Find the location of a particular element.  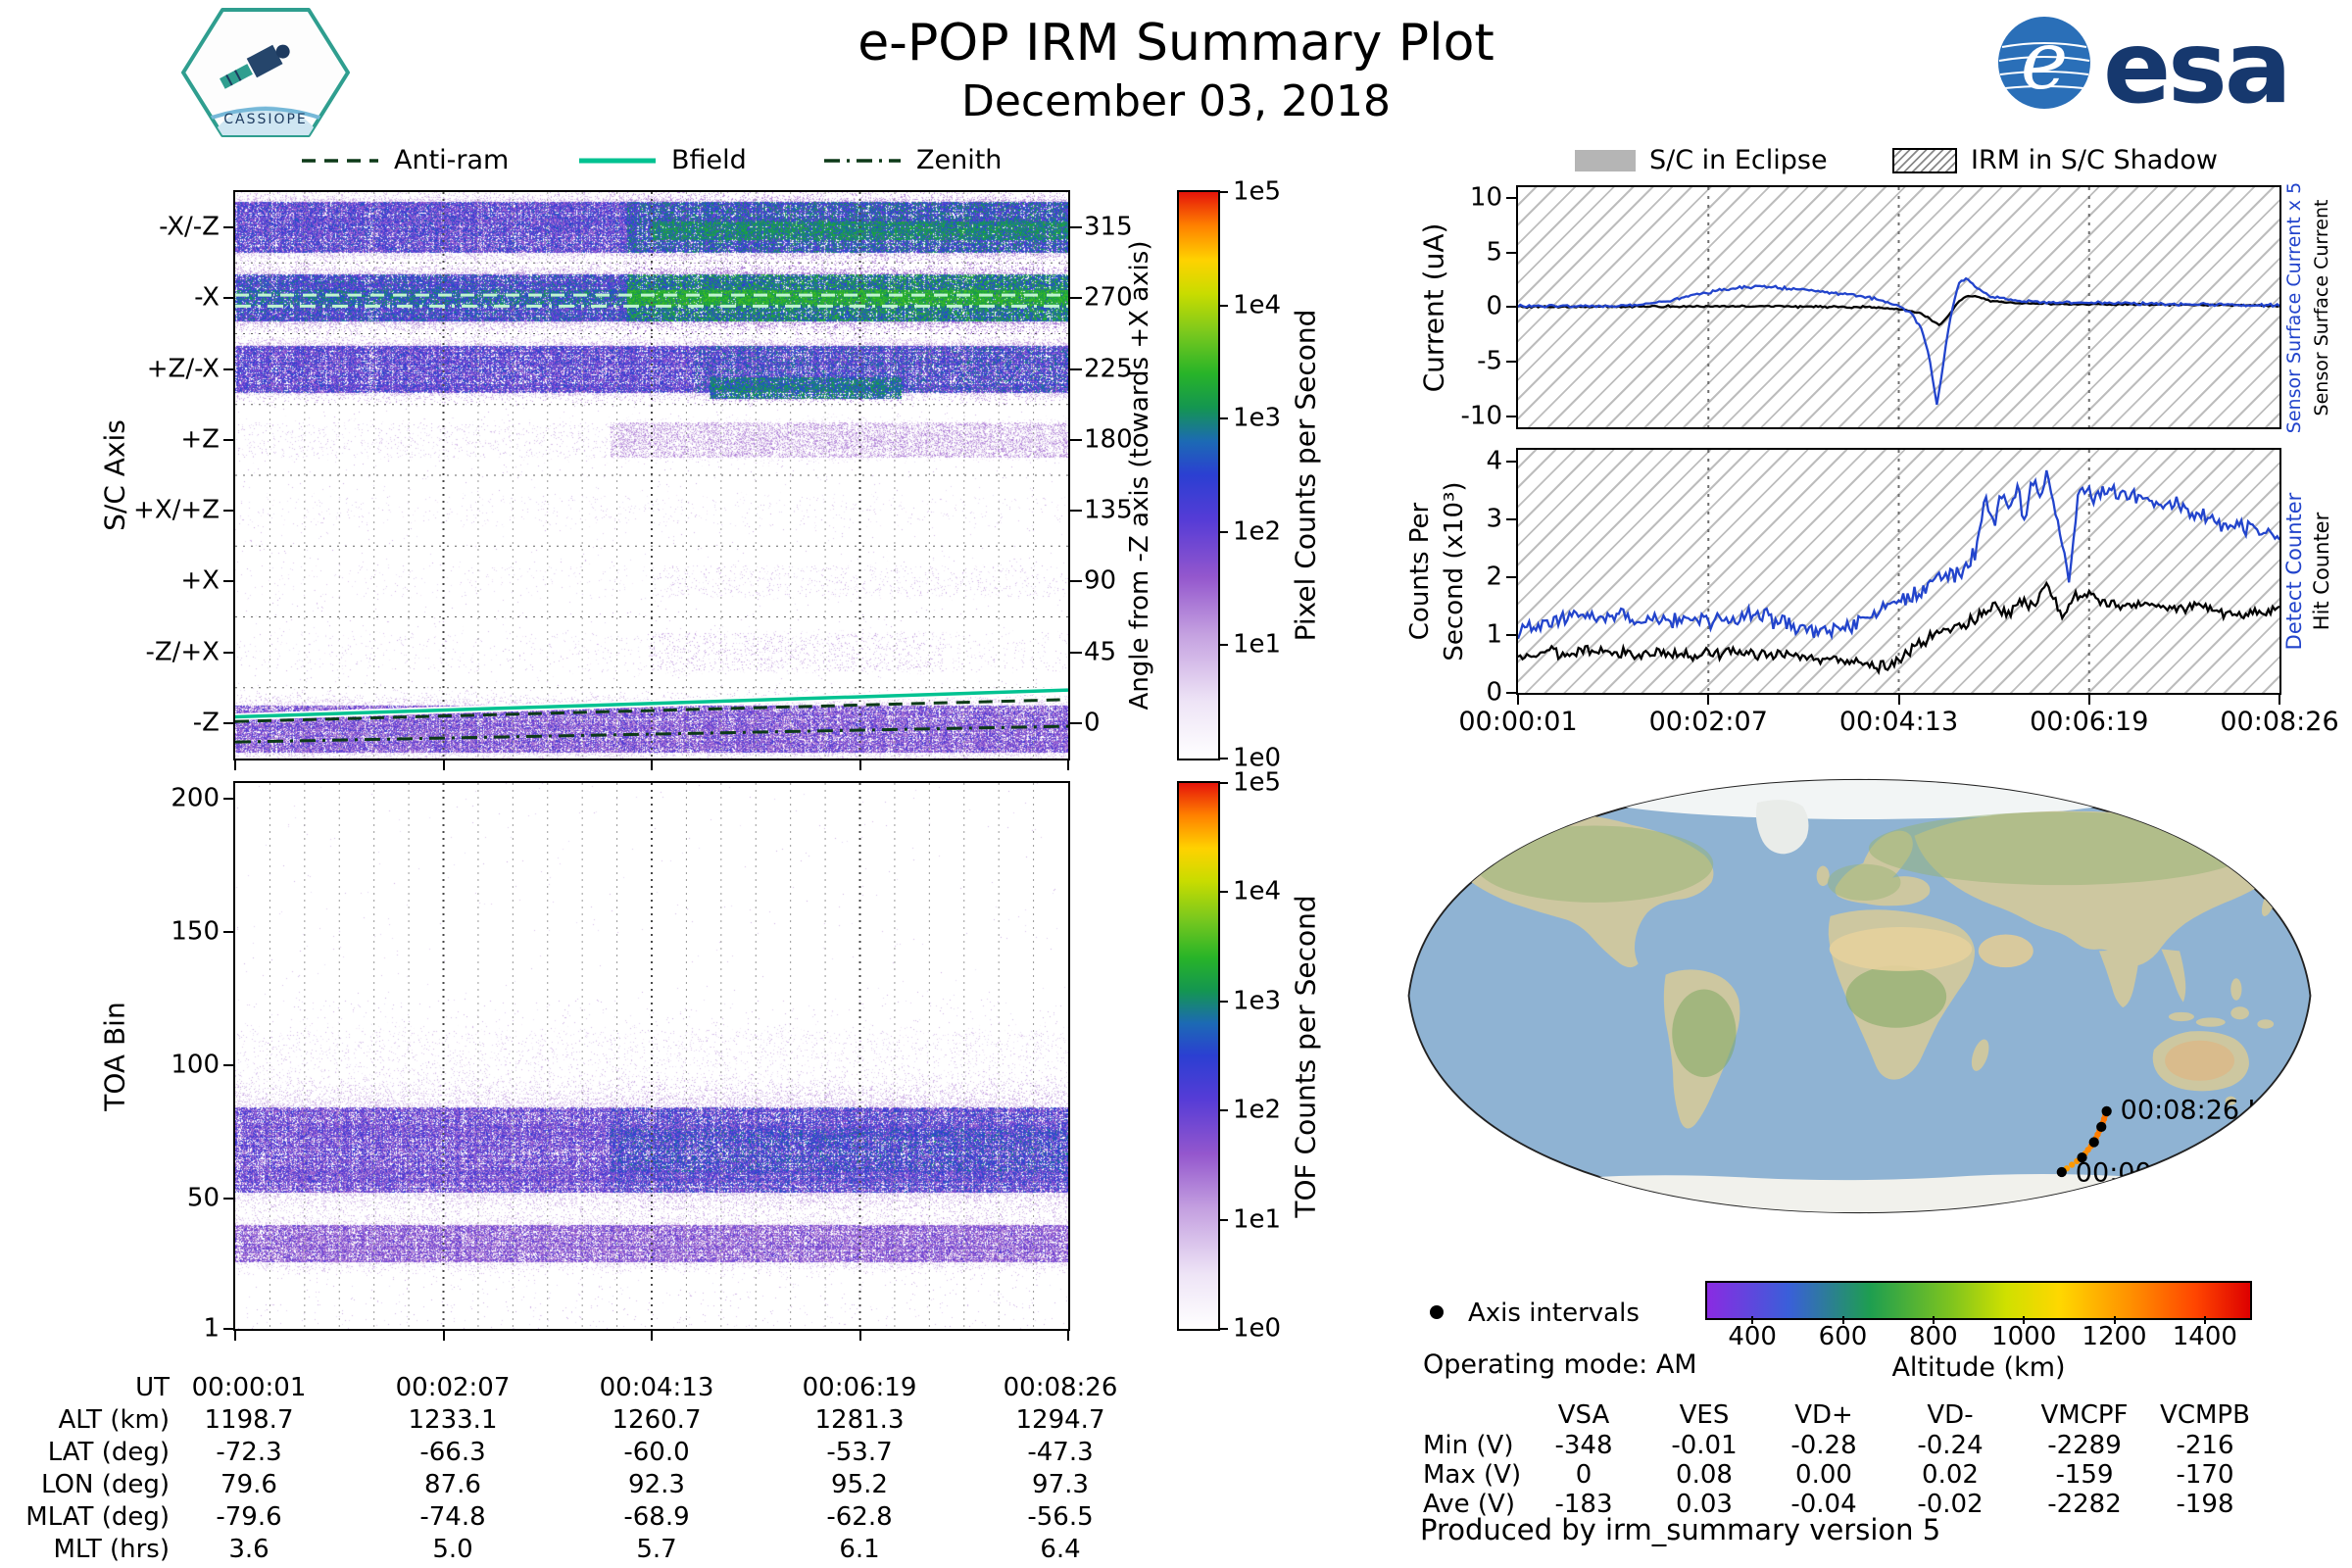

legend-eclipse: S/C in Eclipse is located at coordinates (1701, 160).